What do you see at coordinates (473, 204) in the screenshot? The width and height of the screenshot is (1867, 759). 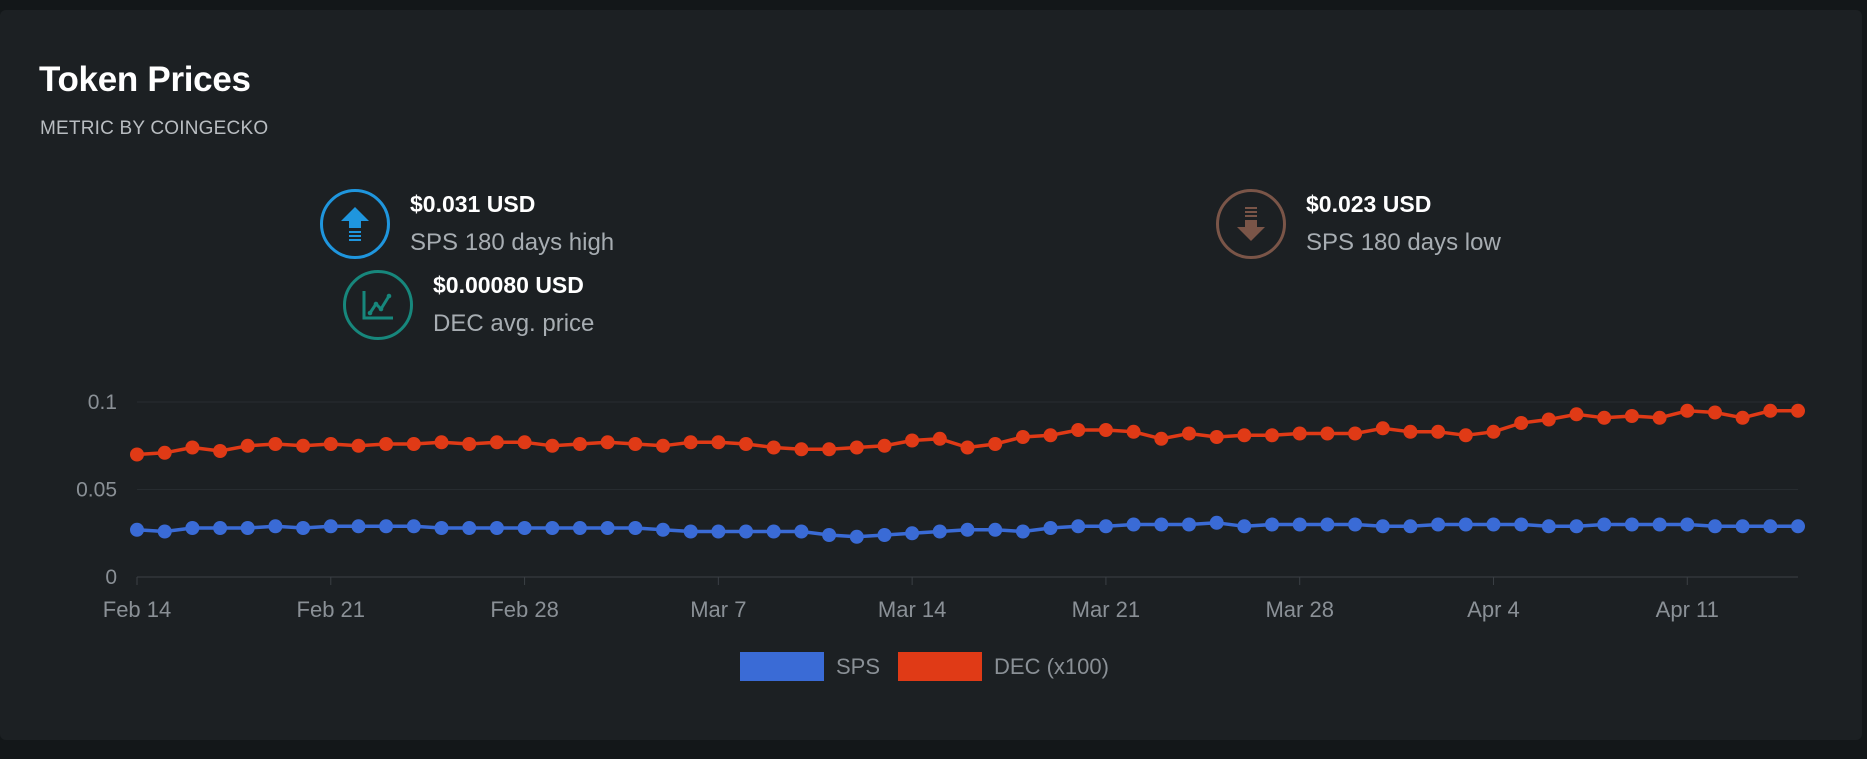 I see `stat-value: $0.031 USD` at bounding box center [473, 204].